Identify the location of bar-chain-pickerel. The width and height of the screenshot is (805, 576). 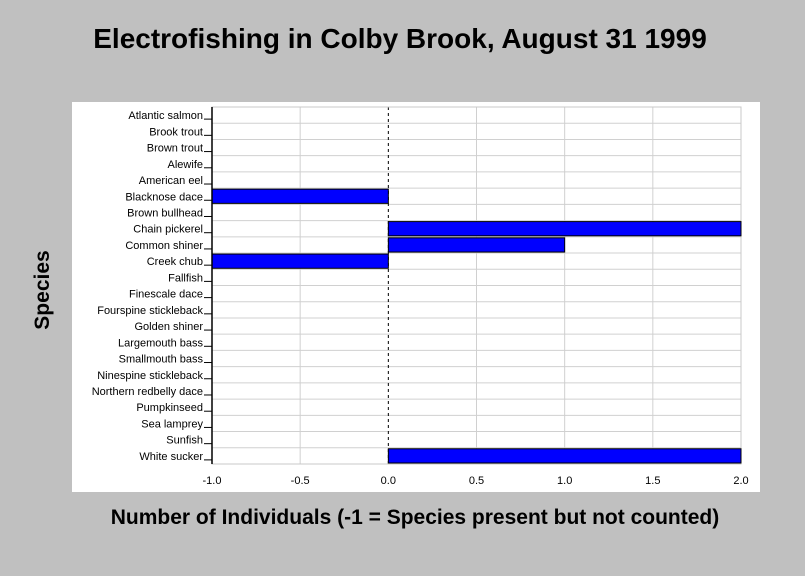
(564, 229).